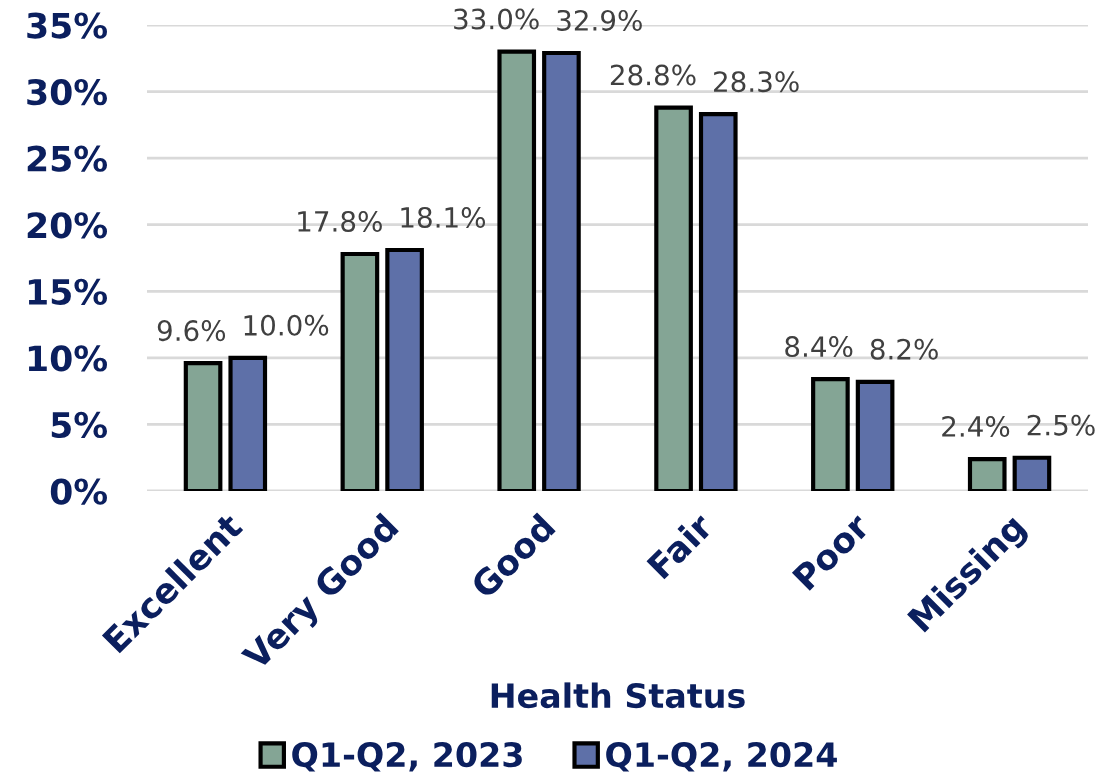 This screenshot has width=1099, height=782. What do you see at coordinates (904, 349) in the screenshot?
I see `data-label: 8.2%` at bounding box center [904, 349].